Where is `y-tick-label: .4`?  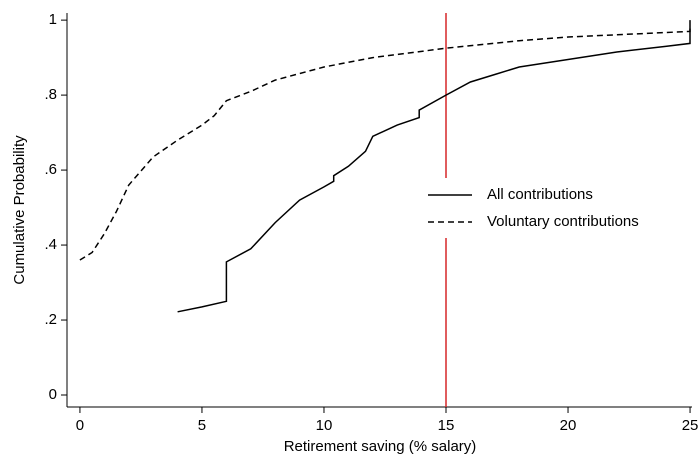
y-tick-label: .4 is located at coordinates (50, 244).